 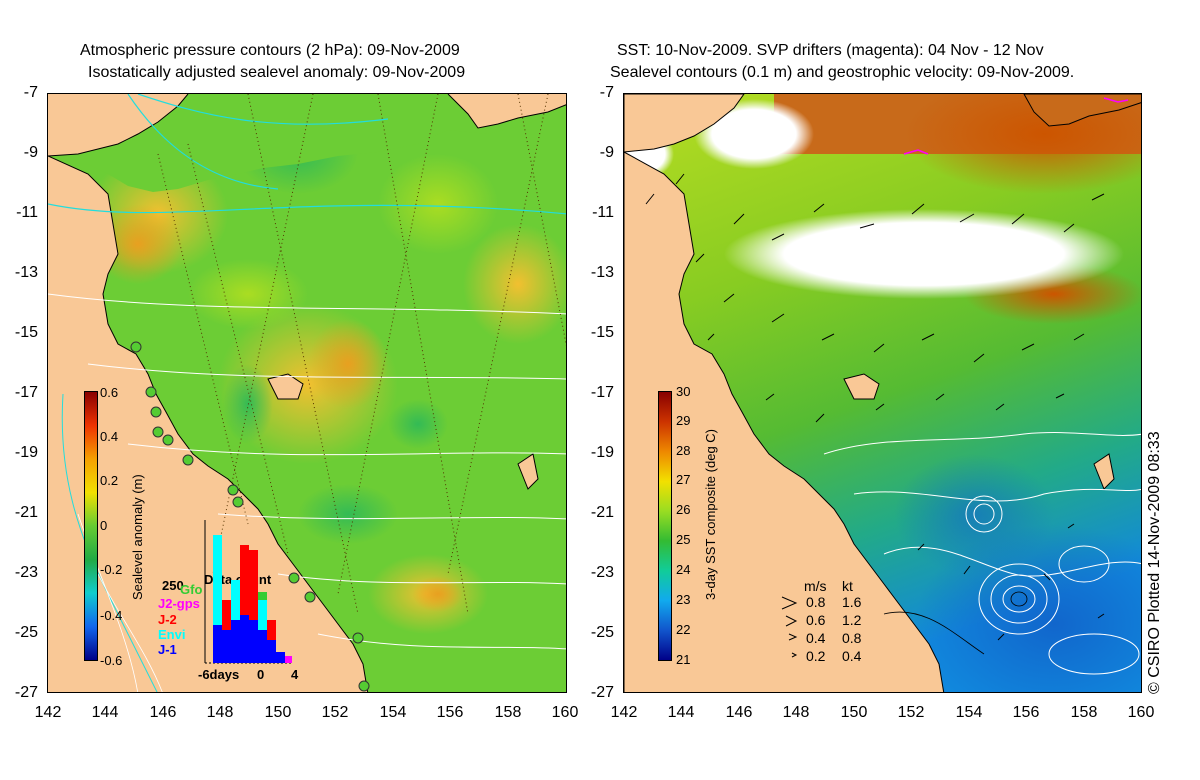 I want to click on sst-colorbar-label: 3-day SST composite (deg C), so click(x=710, y=514).